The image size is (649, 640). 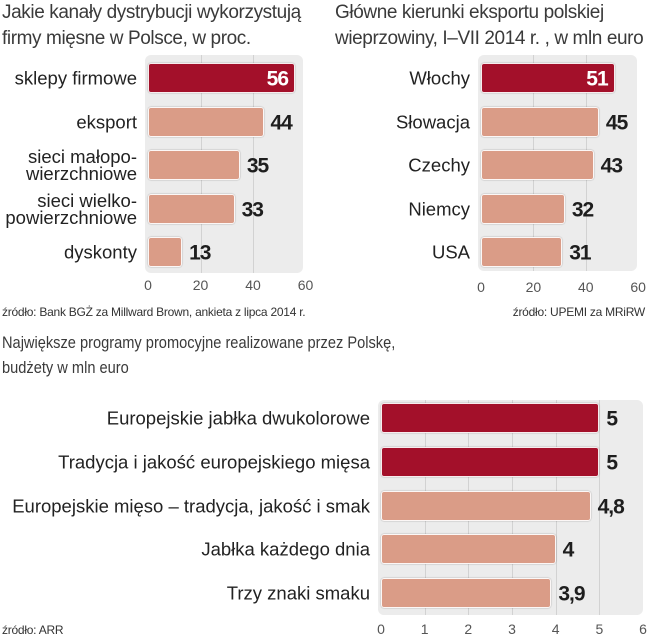 I want to click on value-label: 13, so click(x=200, y=253).